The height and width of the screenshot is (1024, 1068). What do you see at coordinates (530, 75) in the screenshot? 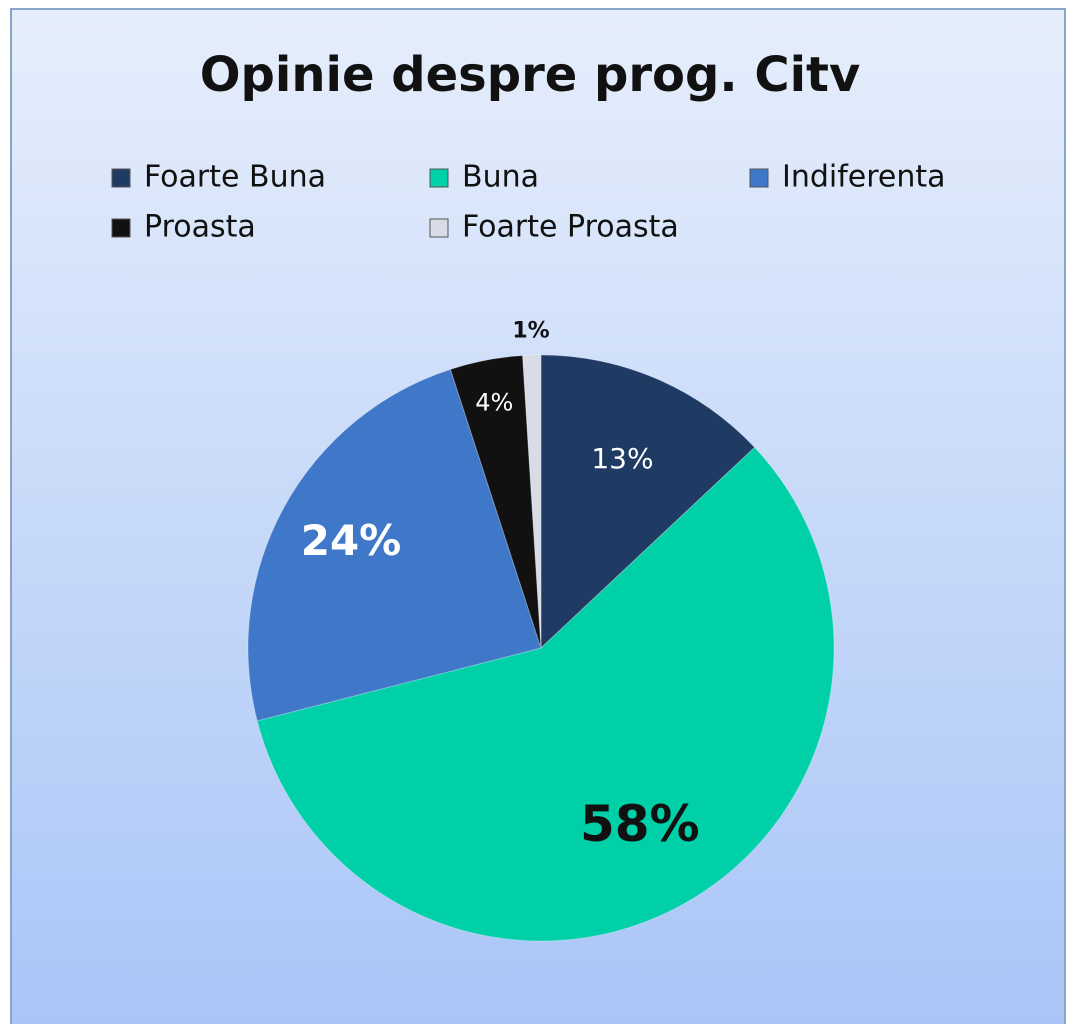
I see `chart-title: Opinie despre prog. Citv` at bounding box center [530, 75].